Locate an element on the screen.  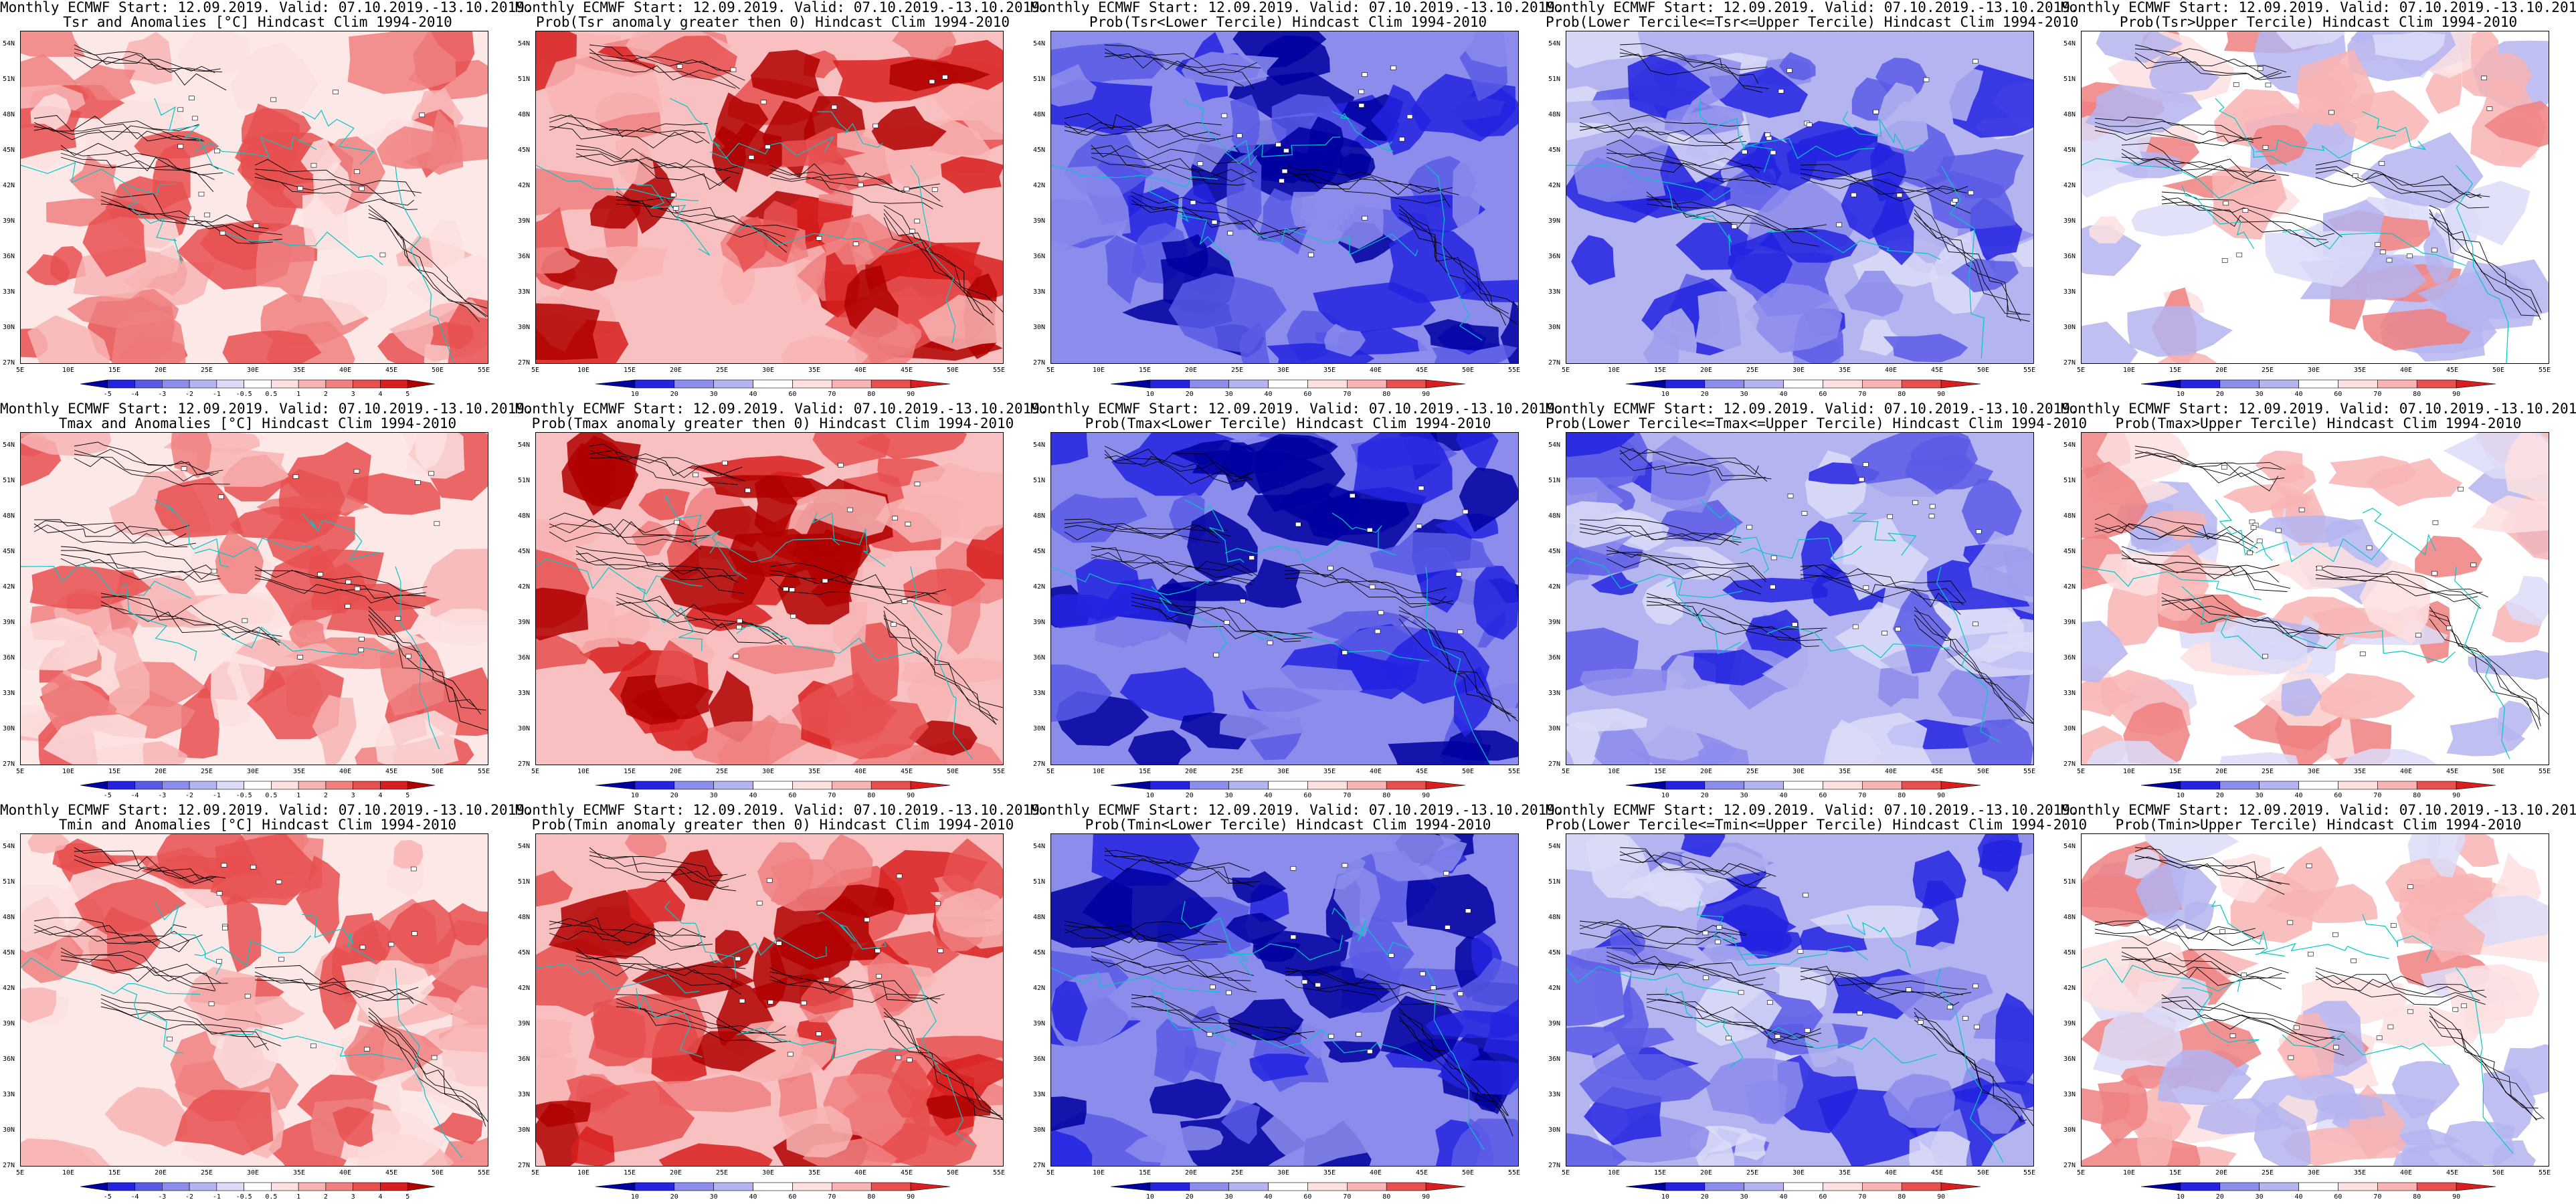
legend-tick-label: 0.5 is located at coordinates (271, 795).